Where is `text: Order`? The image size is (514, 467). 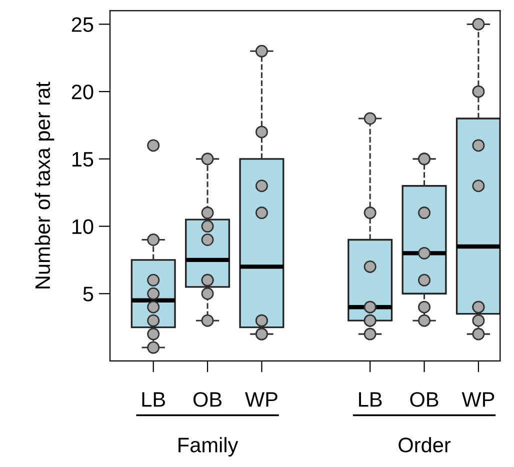
text: Order is located at coordinates (424, 444).